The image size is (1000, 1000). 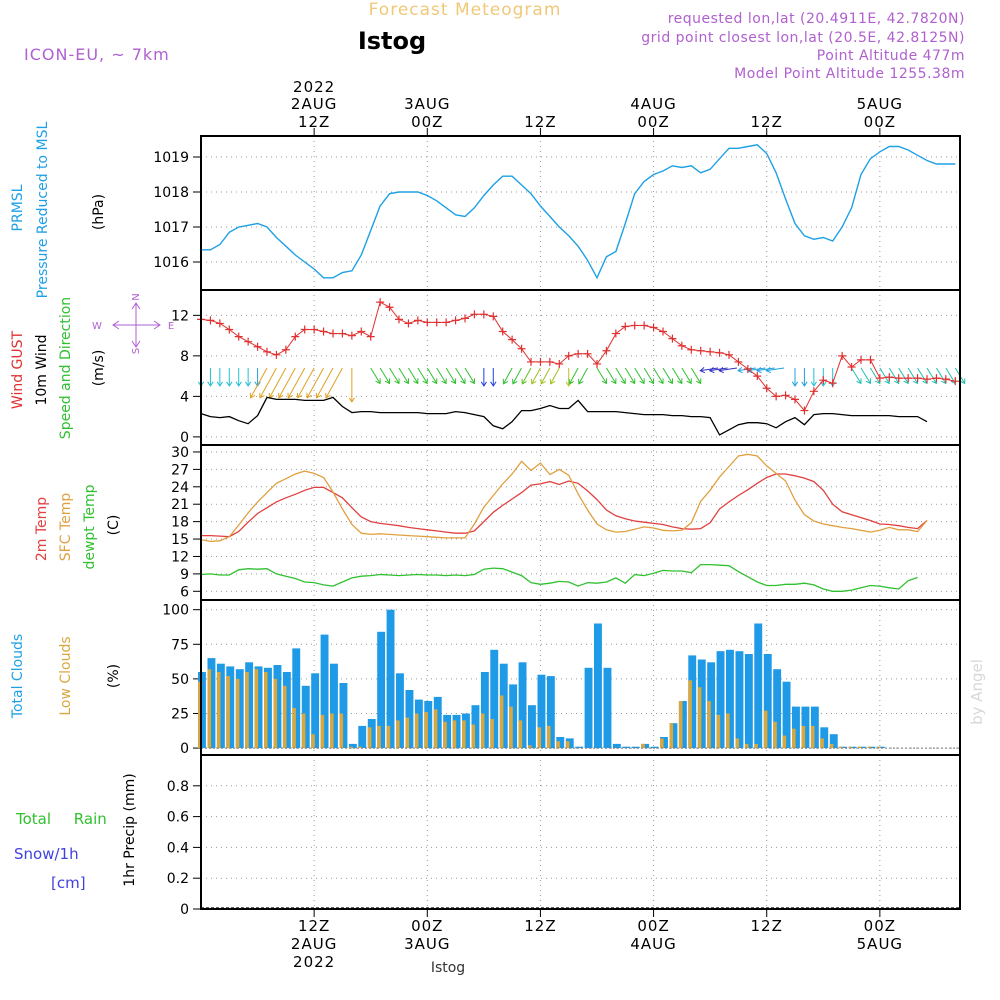 I want to click on temp-ytick-label: 12, so click(x=180, y=557).